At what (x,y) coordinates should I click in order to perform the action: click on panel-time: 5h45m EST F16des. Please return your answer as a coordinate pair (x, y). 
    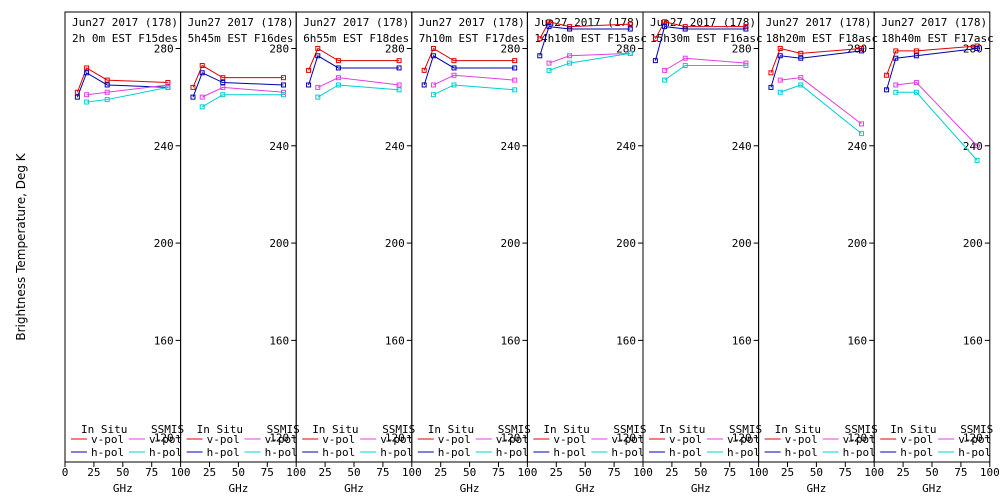
    Looking at the image, I should click on (241, 38).